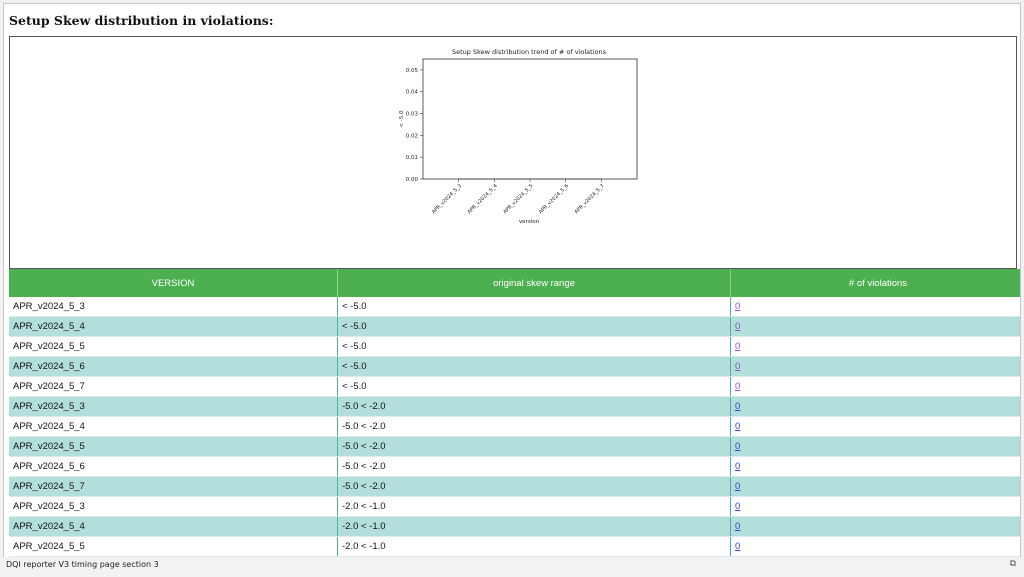 This screenshot has width=1024, height=577. I want to click on y-tick-label: 0.01, so click(412, 158).